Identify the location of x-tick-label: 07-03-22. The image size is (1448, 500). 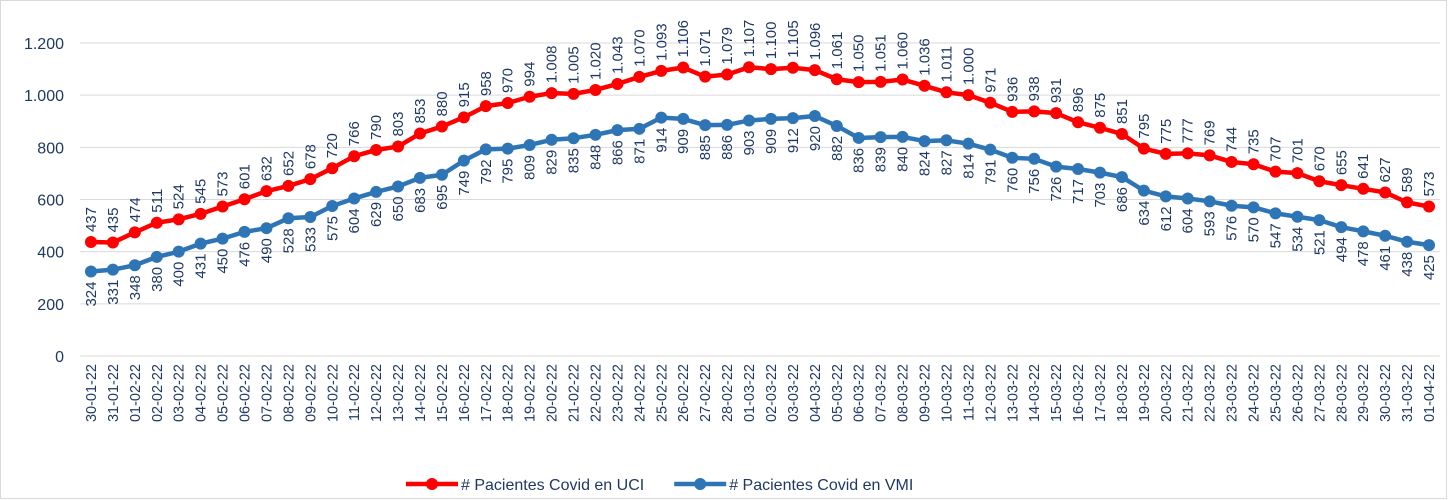
(882, 393).